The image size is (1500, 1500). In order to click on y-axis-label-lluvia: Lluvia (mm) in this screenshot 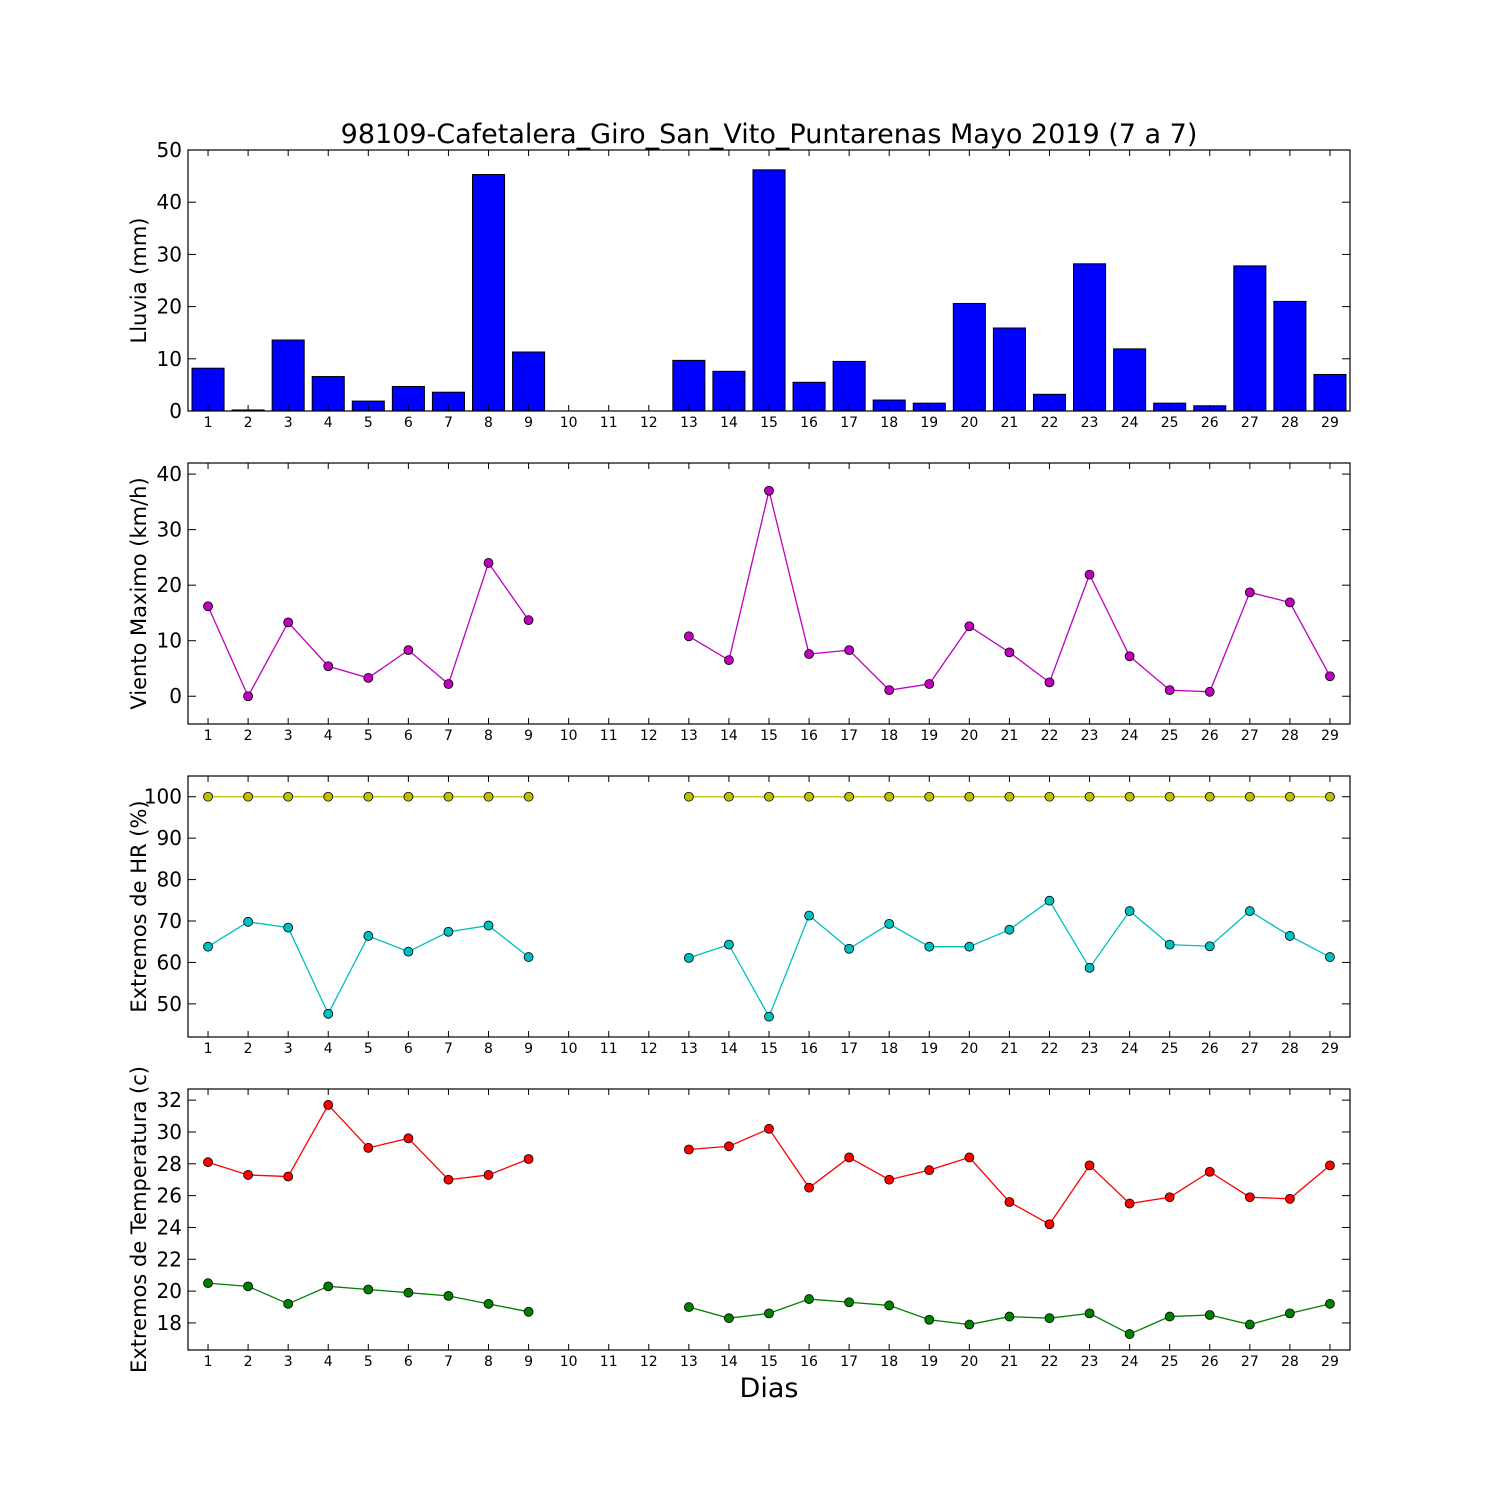, I will do `click(139, 281)`.